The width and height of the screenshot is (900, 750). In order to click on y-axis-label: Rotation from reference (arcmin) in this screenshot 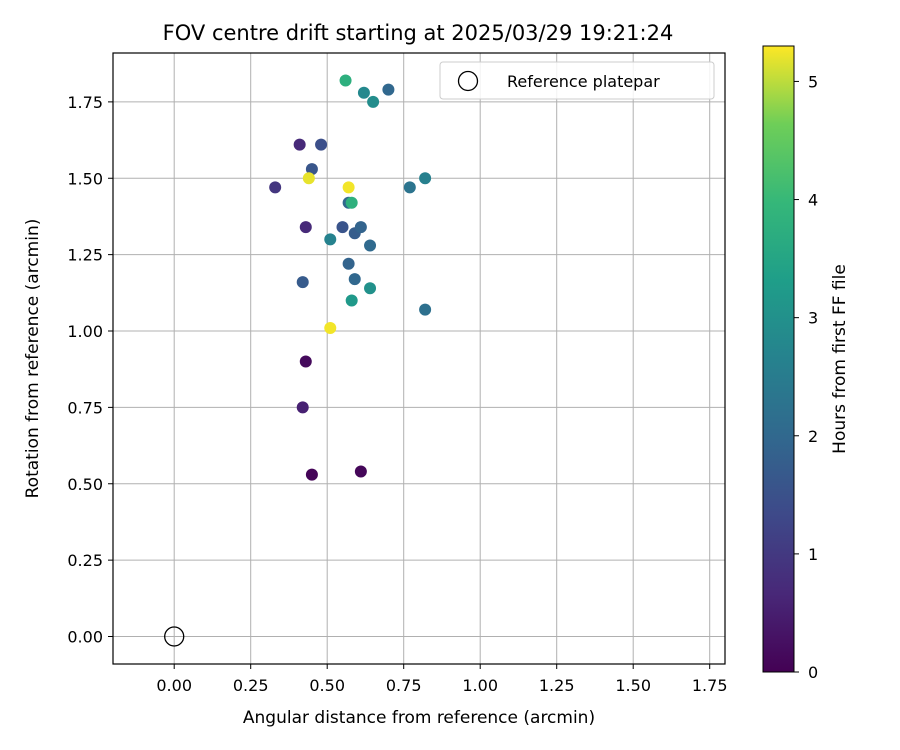, I will do `click(33, 359)`.